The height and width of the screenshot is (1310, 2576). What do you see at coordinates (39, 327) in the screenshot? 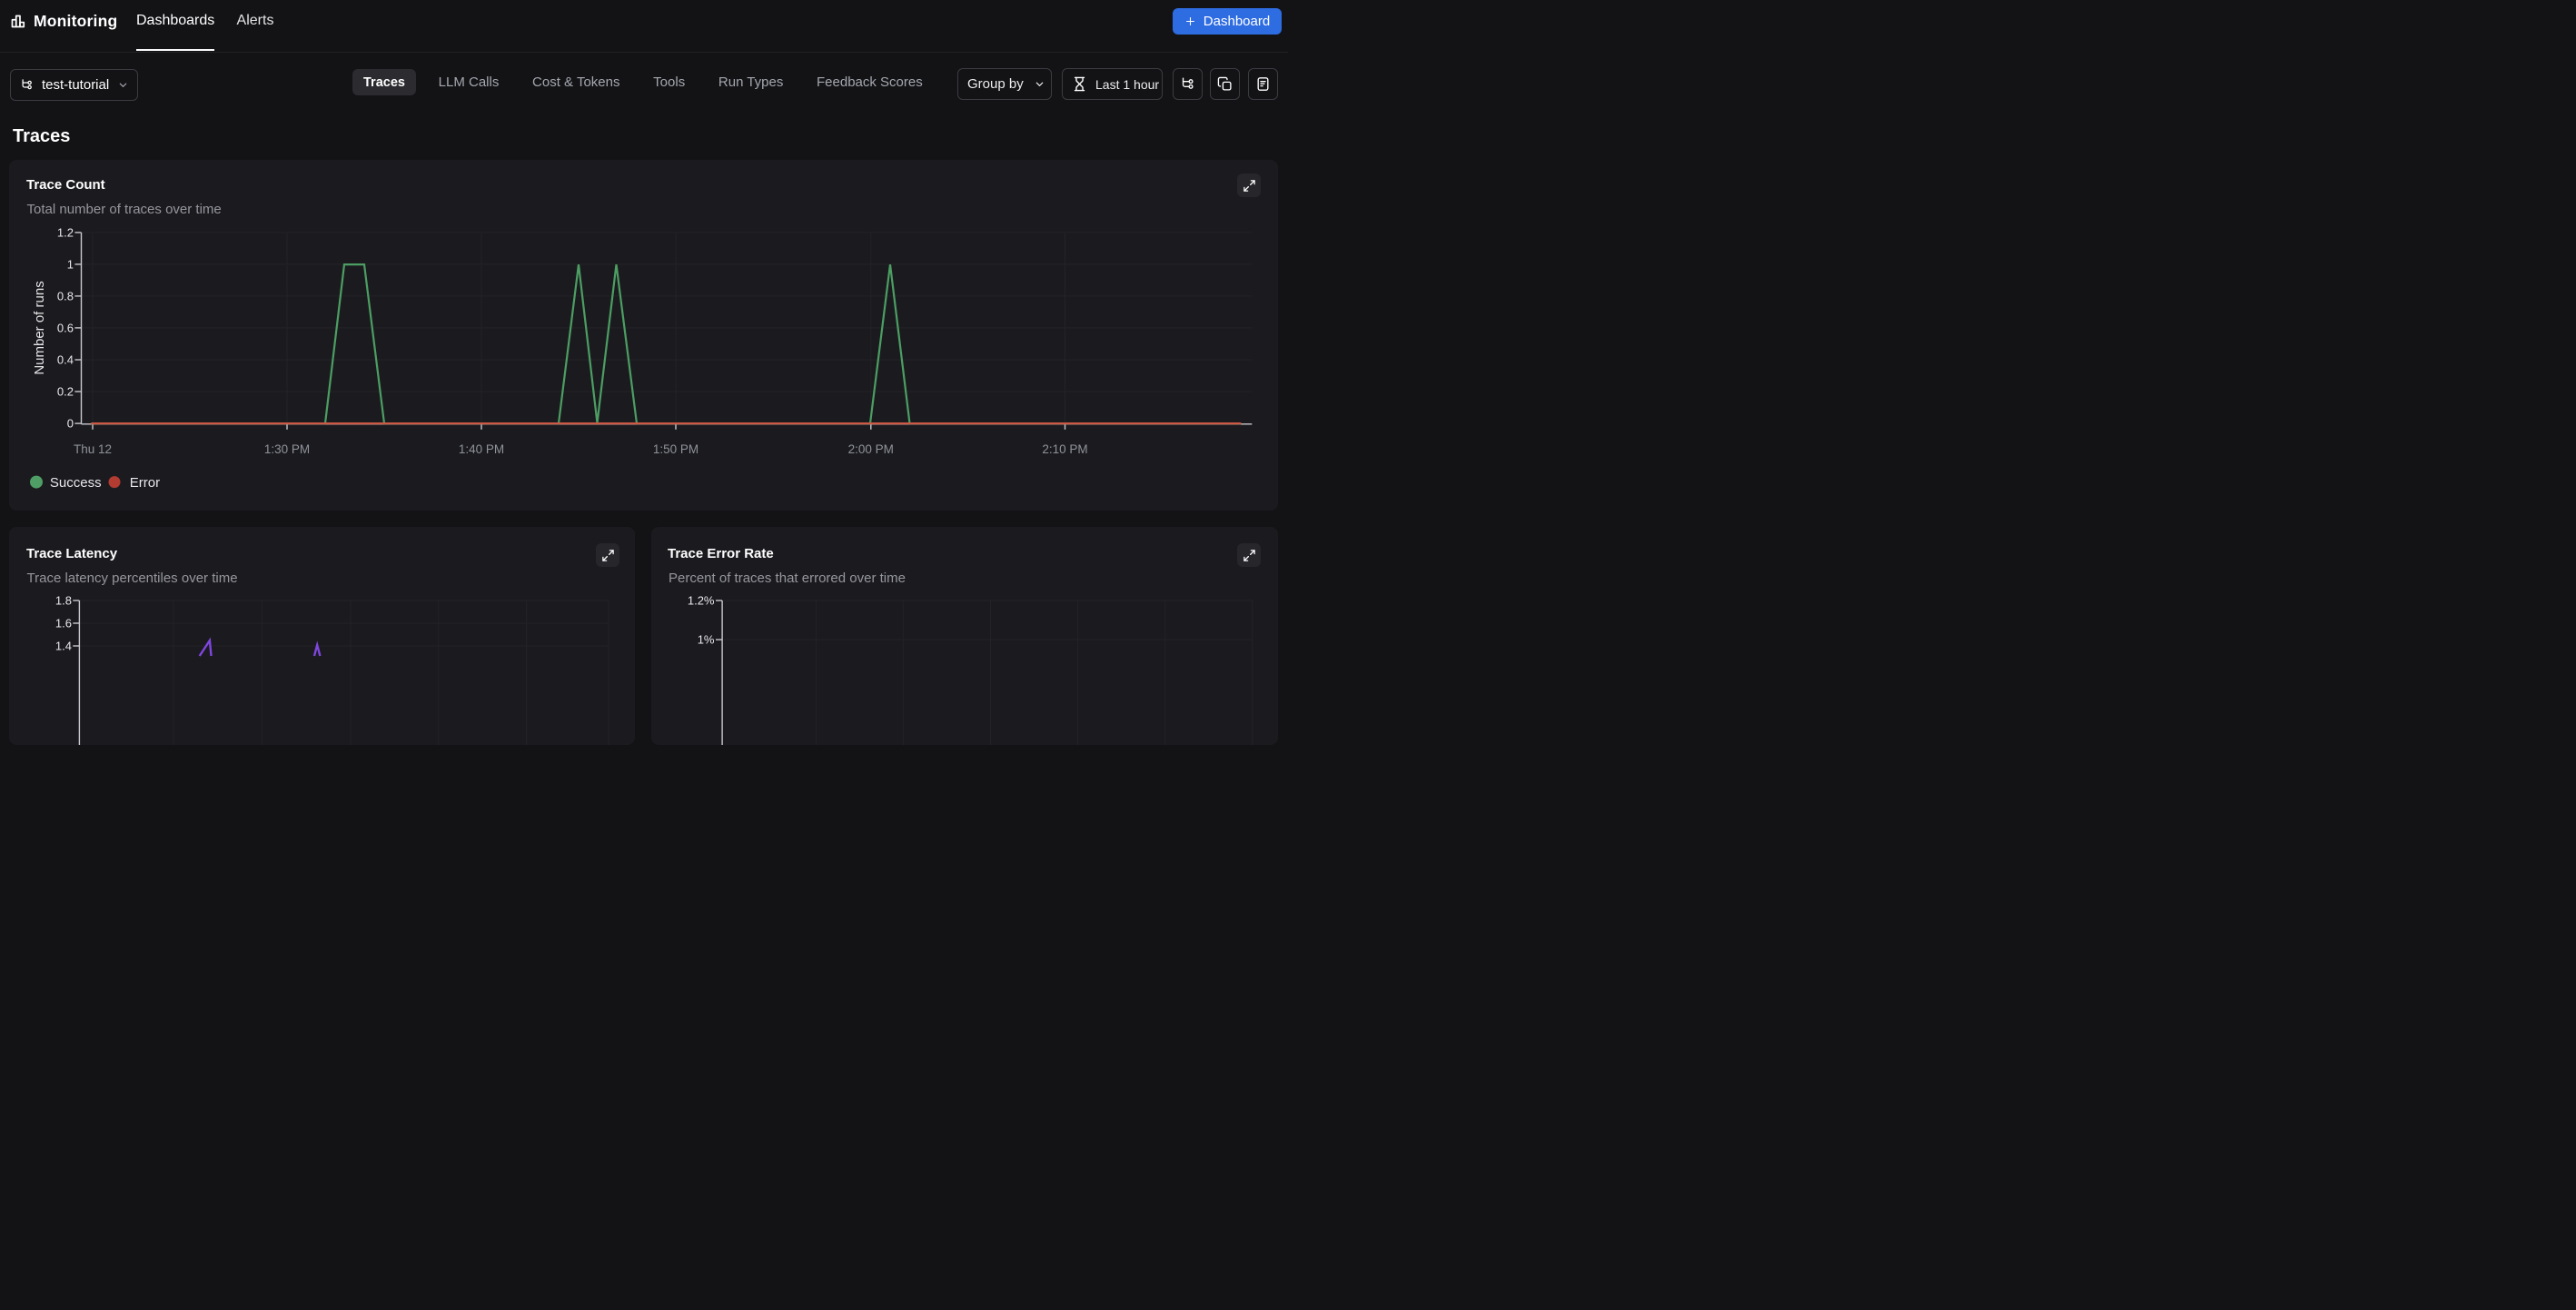
I see `svg-text: Number of runs` at bounding box center [39, 327].